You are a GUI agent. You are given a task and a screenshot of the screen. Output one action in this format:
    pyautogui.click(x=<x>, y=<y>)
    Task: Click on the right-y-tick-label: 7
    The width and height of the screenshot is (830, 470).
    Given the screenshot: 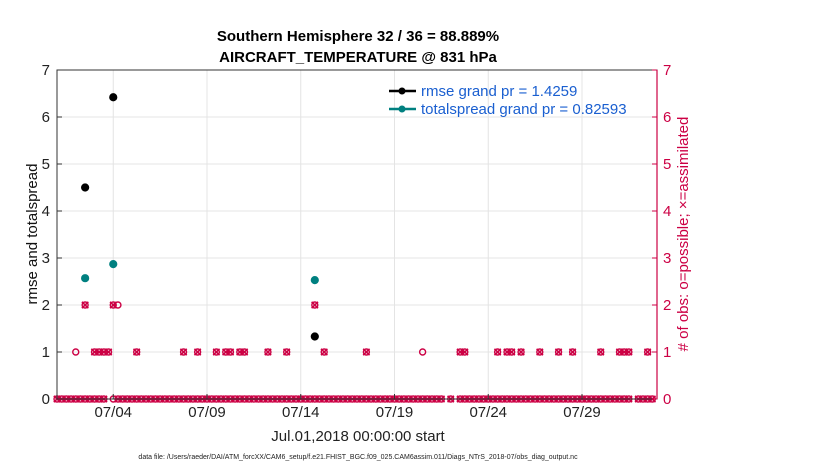 What is the action you would take?
    pyautogui.click(x=667, y=70)
    